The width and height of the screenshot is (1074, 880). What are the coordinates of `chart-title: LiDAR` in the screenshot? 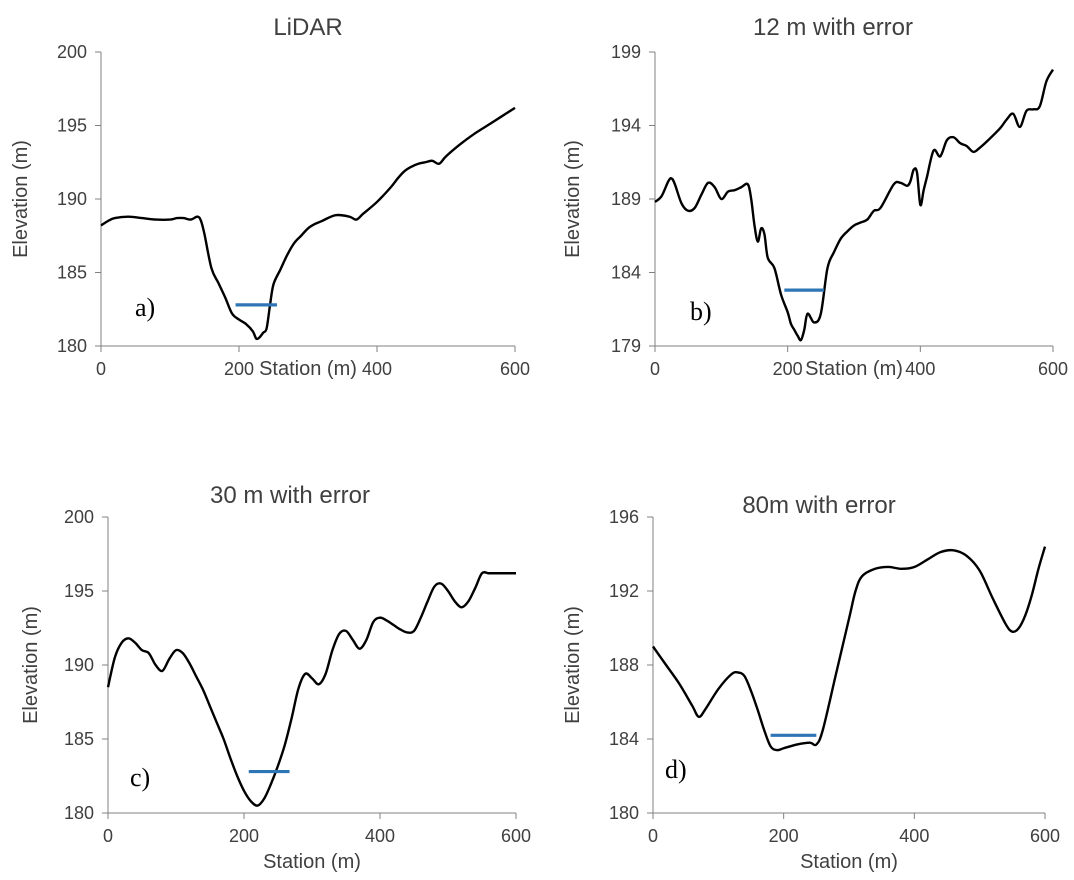 It's located at (307, 27).